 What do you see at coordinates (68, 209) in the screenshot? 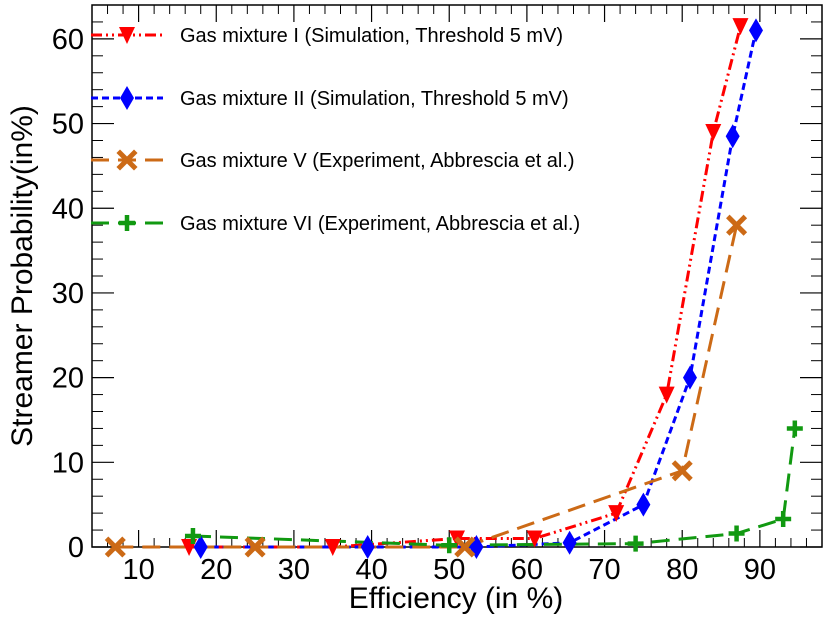
I see `y-tick-label: 40` at bounding box center [68, 209].